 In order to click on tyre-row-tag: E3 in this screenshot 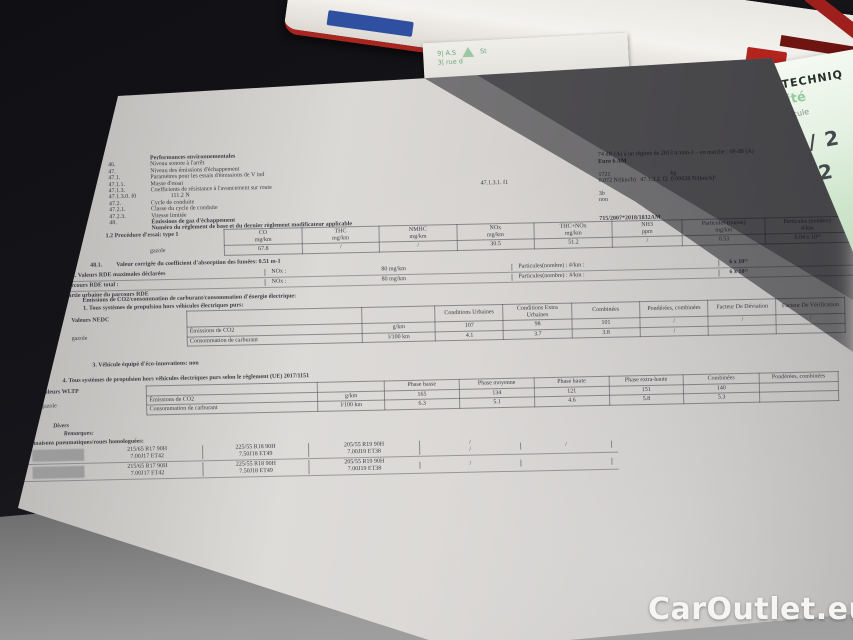, I will do `click(21, 456)`.